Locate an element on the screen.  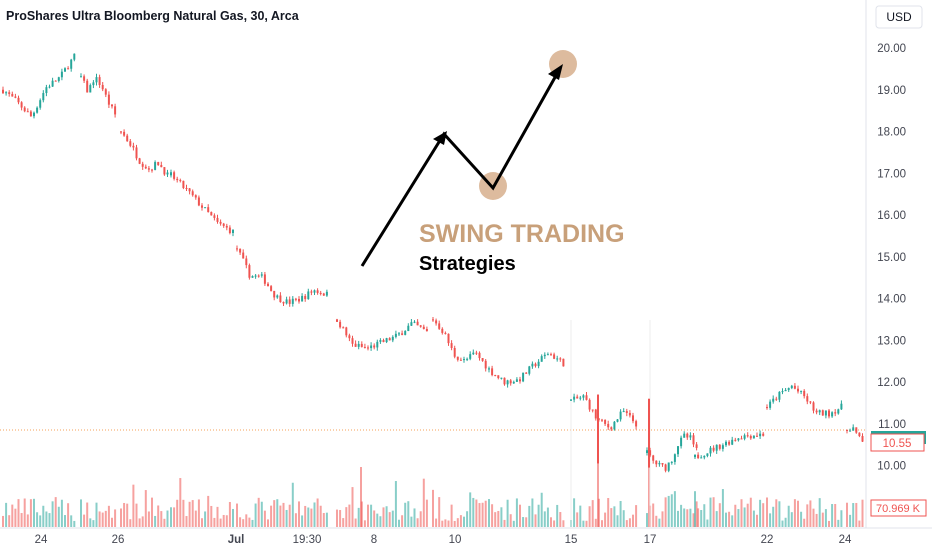
price-tick-label: 19.00 is located at coordinates (891, 91).